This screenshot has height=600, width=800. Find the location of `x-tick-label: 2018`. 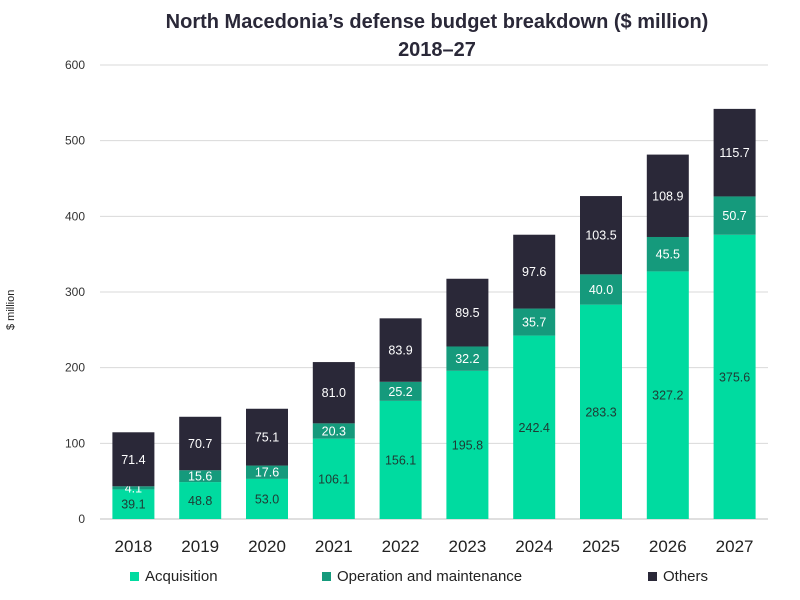

x-tick-label: 2018 is located at coordinates (133, 546).